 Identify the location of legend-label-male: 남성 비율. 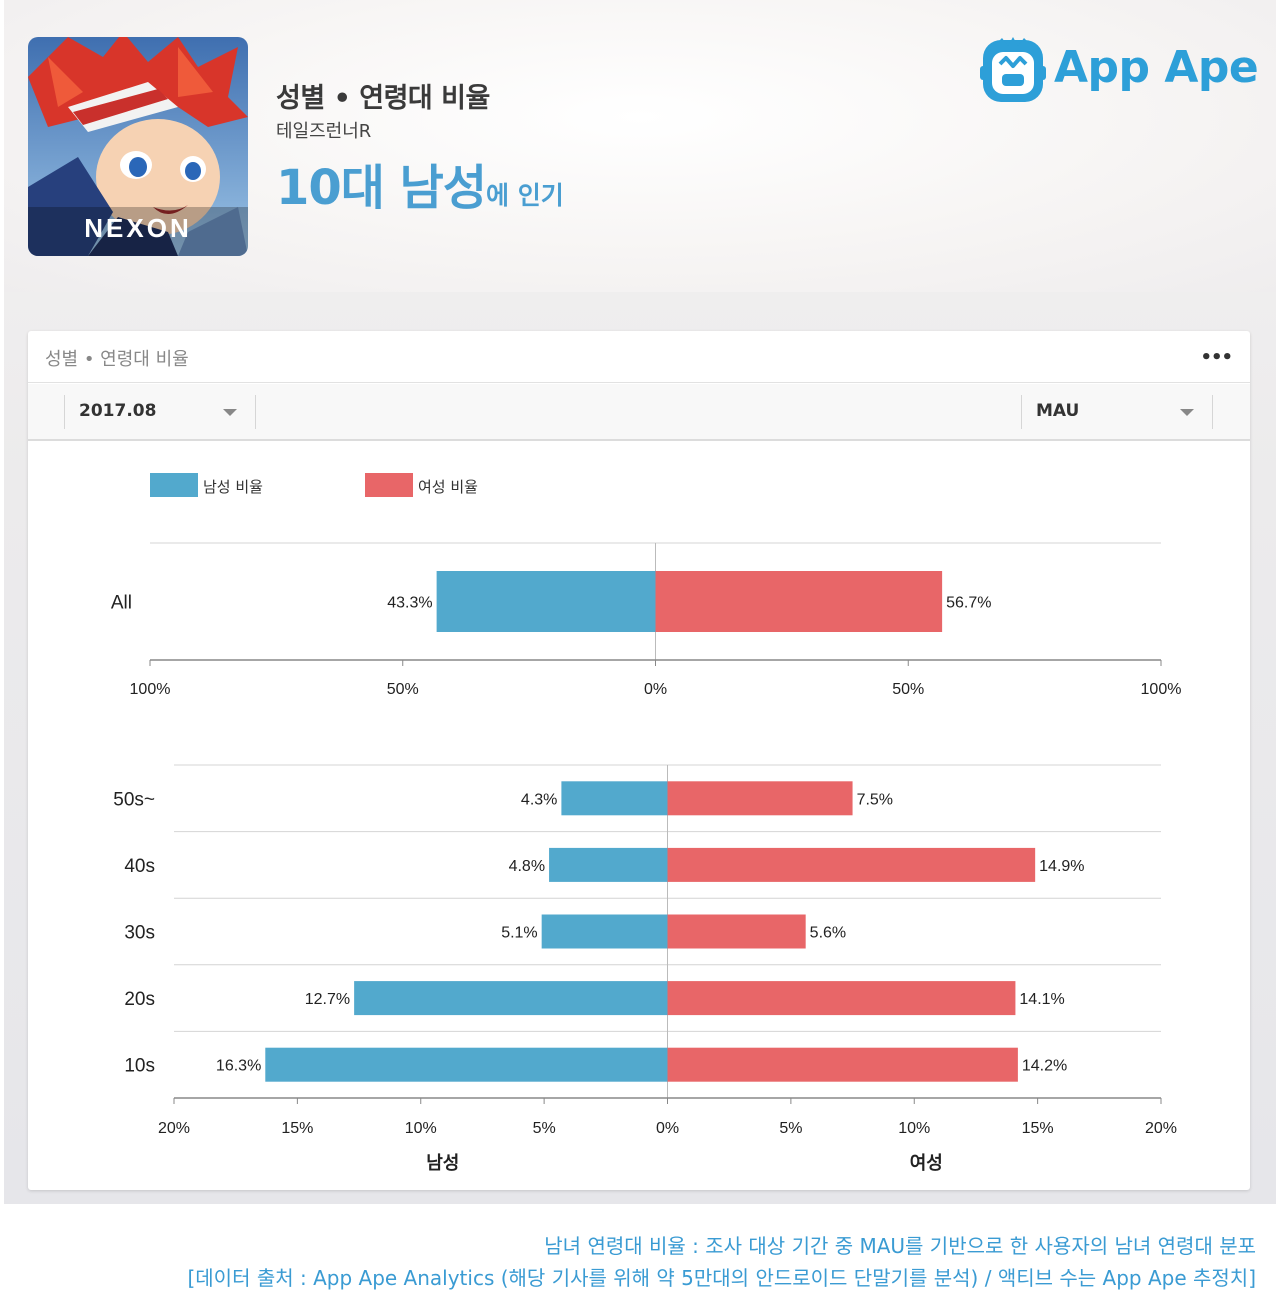
(233, 487).